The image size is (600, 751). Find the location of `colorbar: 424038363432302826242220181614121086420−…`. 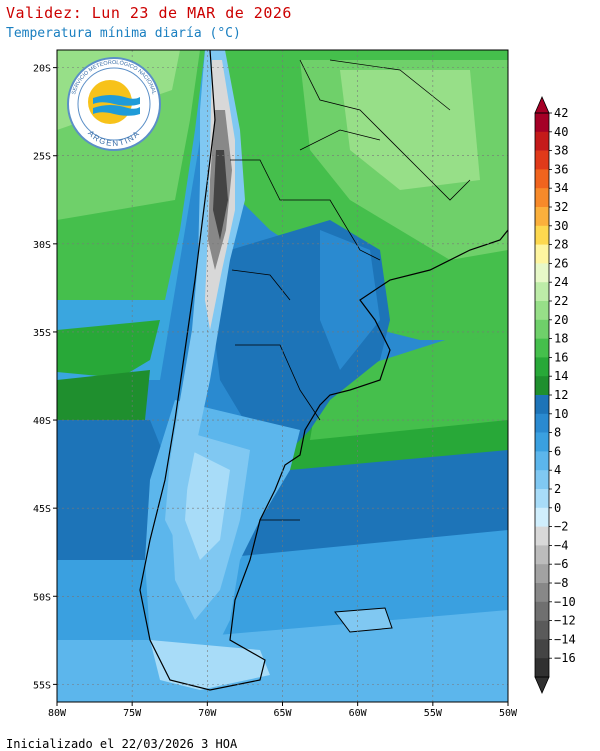

colorbar: 424038363432302826242220181614121086420−… is located at coordinates (555, 395).